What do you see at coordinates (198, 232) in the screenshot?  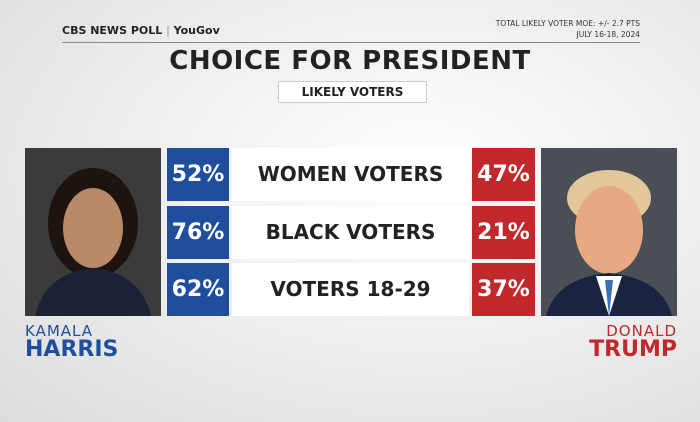 I see `harris-share: 76%` at bounding box center [198, 232].